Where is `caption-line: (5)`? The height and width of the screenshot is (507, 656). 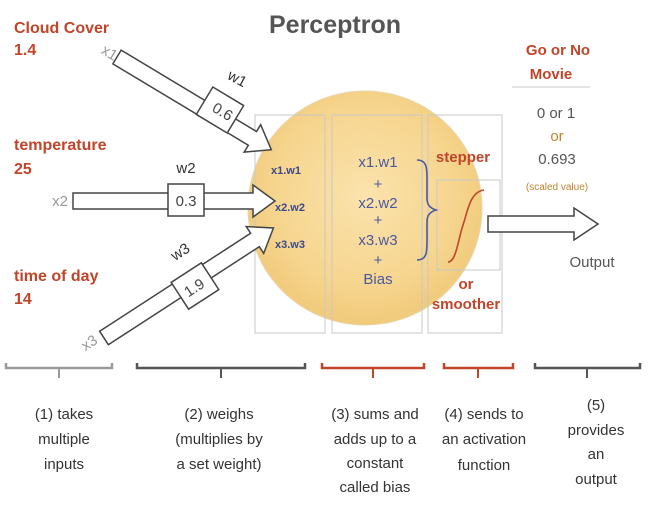 caption-line: (5) is located at coordinates (596, 405).